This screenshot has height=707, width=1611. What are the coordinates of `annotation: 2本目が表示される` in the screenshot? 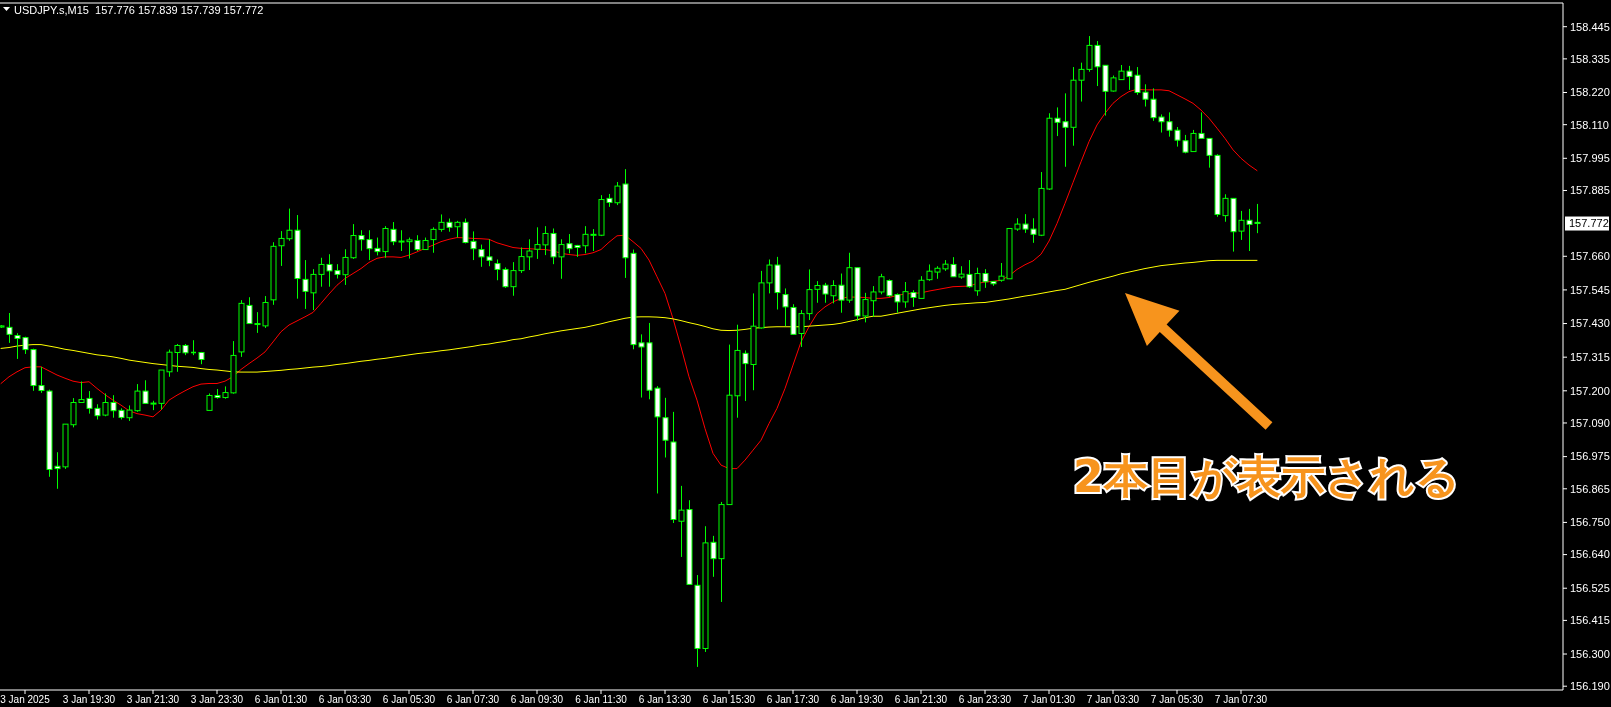 It's located at (1266, 476).